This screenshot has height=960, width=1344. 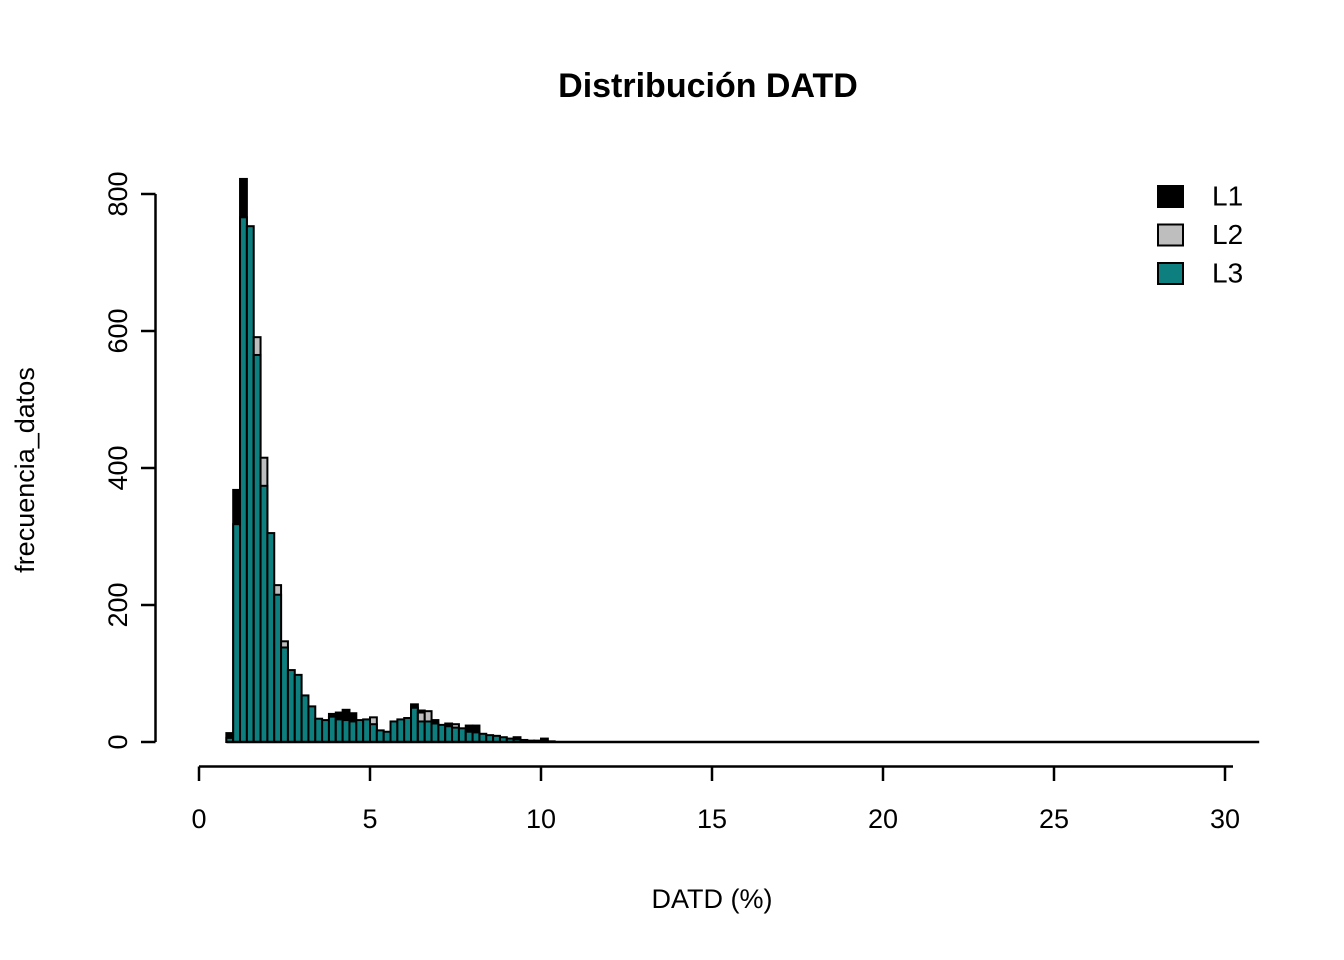 What do you see at coordinates (541, 819) in the screenshot?
I see `x-tick-label: 10` at bounding box center [541, 819].